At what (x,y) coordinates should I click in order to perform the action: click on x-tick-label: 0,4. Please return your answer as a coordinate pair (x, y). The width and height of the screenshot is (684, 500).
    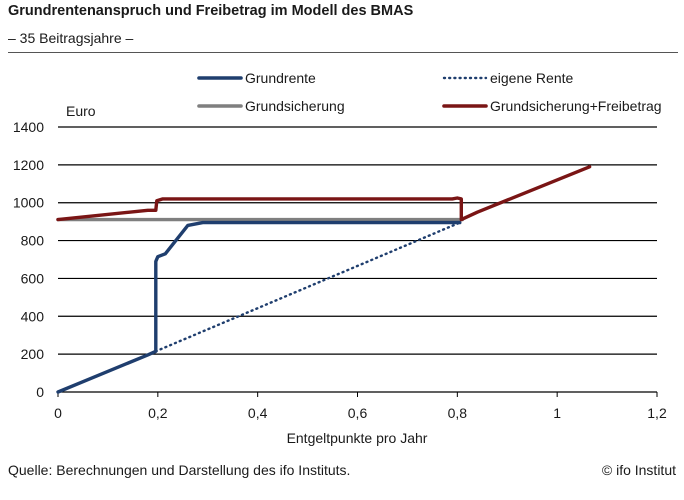
    Looking at the image, I should click on (258, 413).